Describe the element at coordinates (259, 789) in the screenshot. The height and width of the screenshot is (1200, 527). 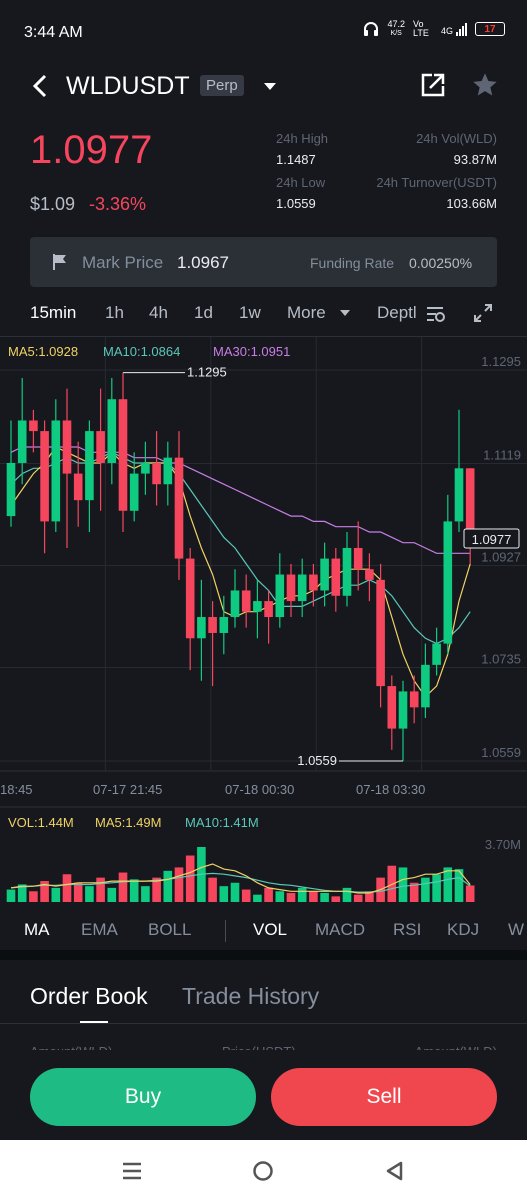
I see `x-tick-label: 07-18 00:30` at that location.